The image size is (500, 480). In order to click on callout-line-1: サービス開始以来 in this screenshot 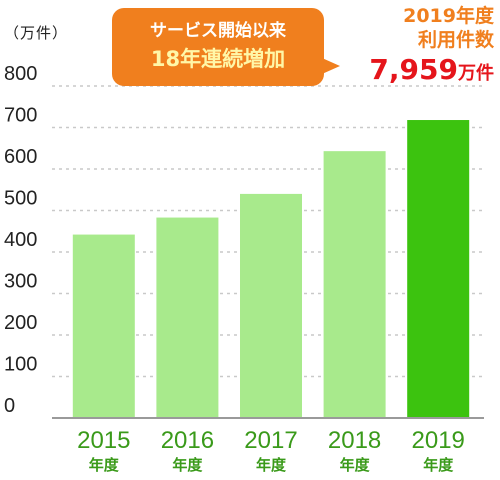, I will do `click(218, 31)`.